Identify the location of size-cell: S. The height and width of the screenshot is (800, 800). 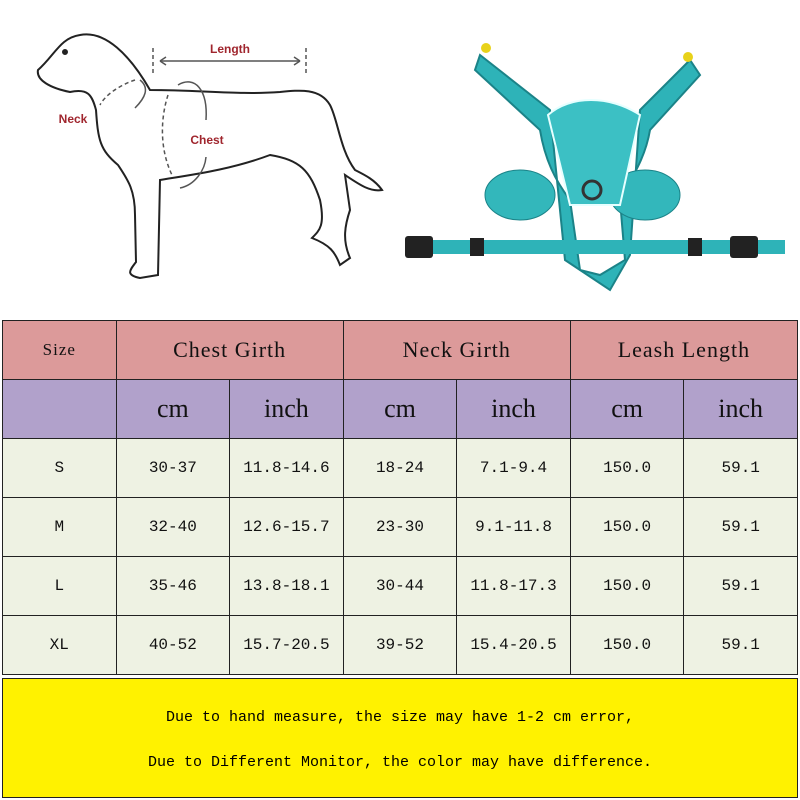
(59, 468).